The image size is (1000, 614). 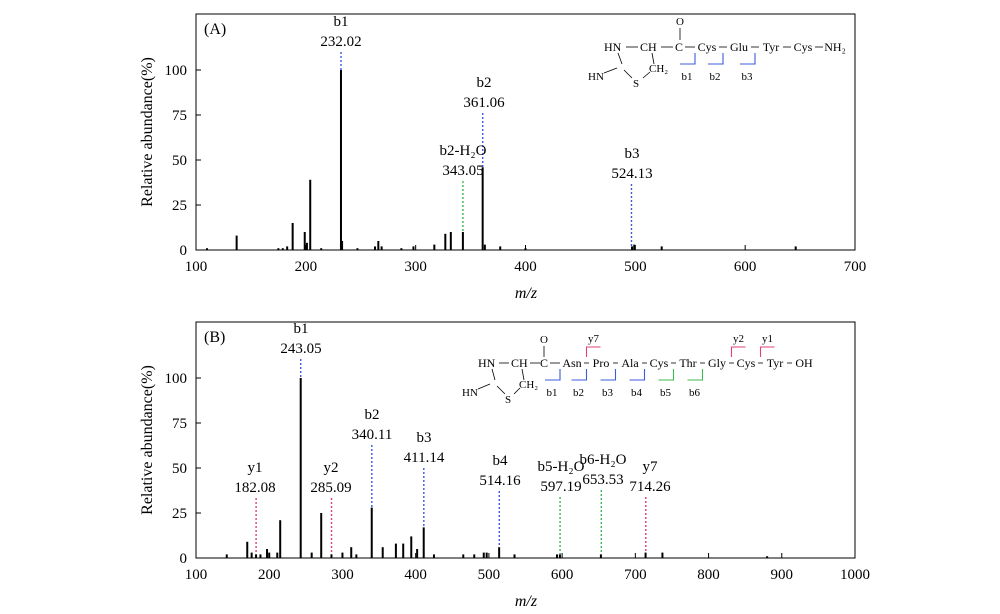 What do you see at coordinates (301, 329) in the screenshot?
I see `ion-label: b1` at bounding box center [301, 329].